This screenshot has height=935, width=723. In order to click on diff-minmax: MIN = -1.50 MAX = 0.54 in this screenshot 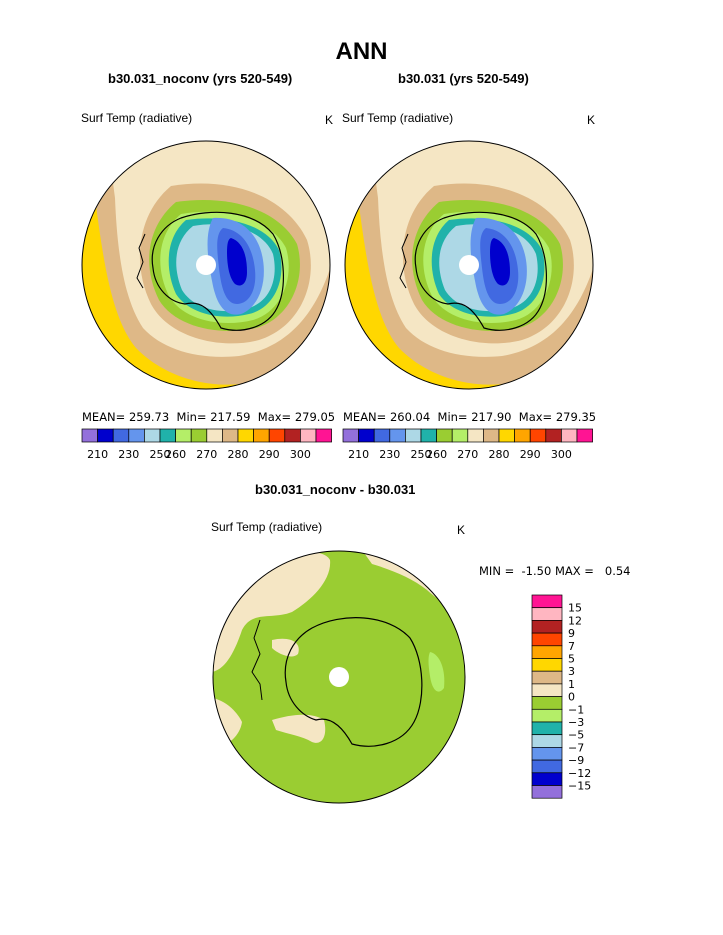, I will do `click(555, 571)`.